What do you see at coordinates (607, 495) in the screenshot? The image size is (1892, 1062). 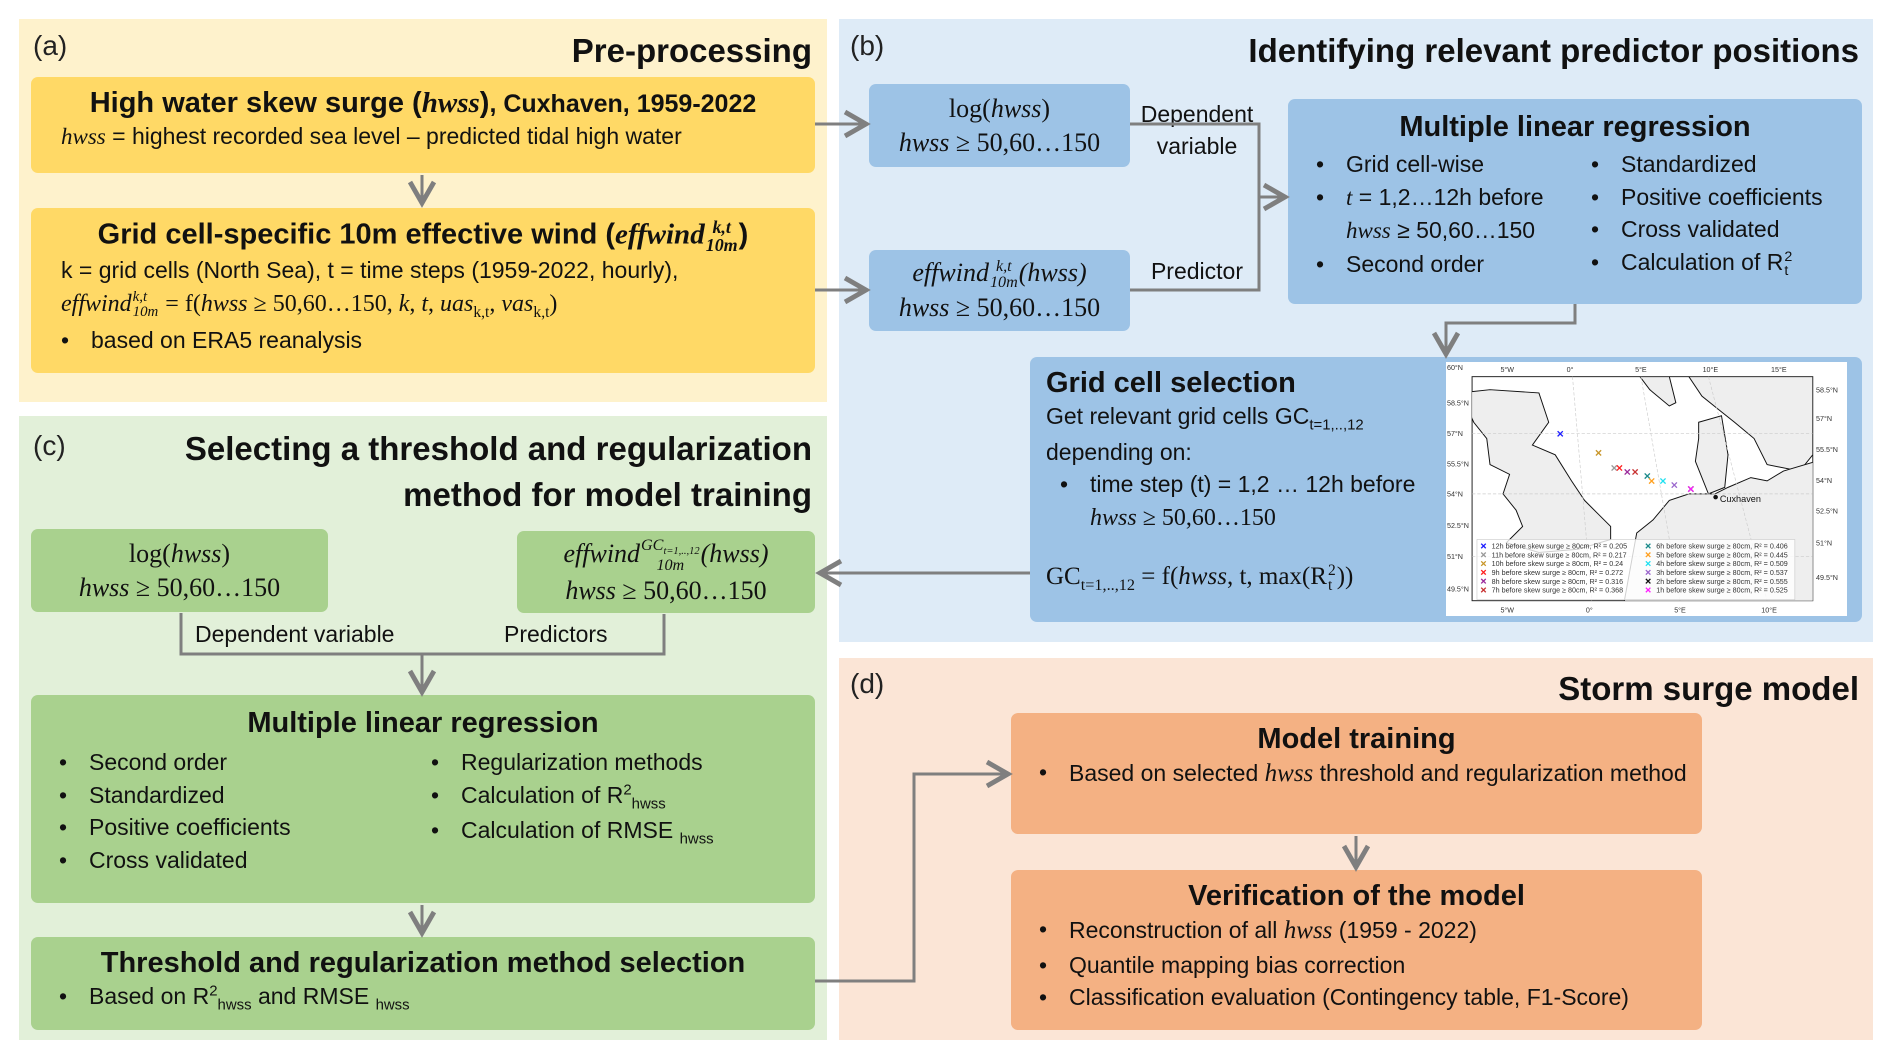 I see `panel-c-title-line2: method for model training` at bounding box center [607, 495].